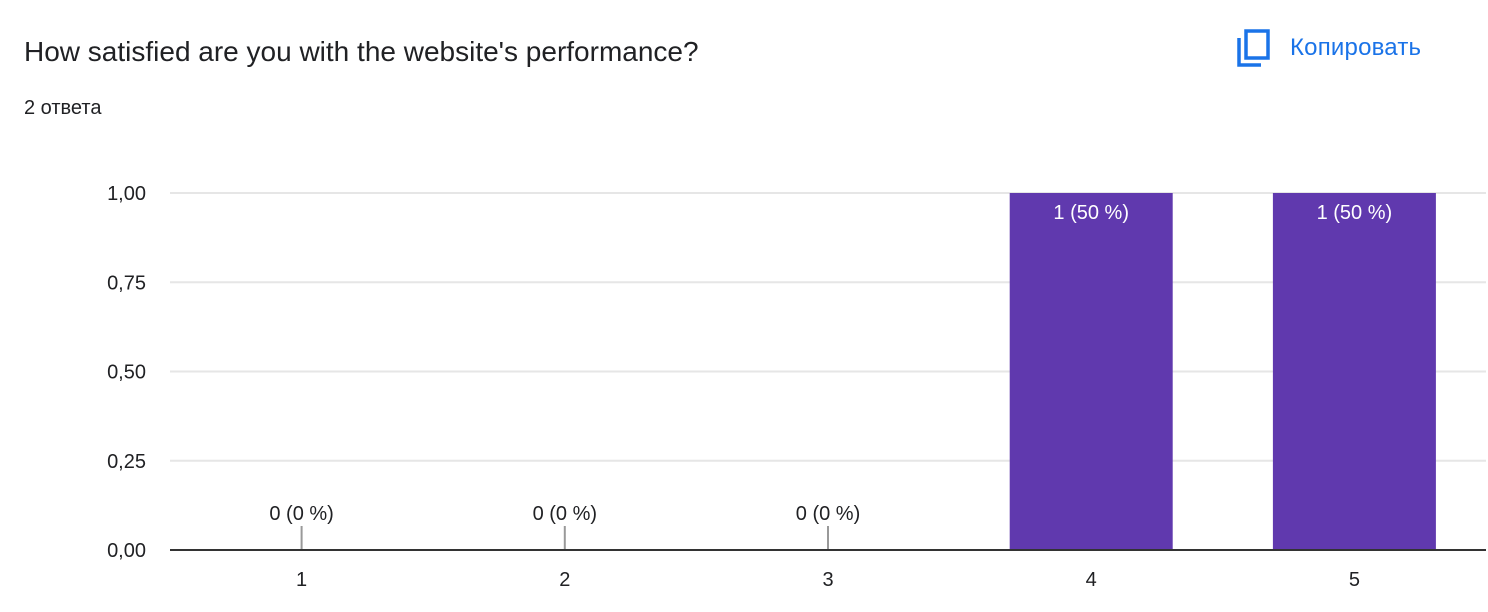 Image resolution: width=1488 pixels, height=612 pixels. I want to click on x-tick-label: 4, so click(1091, 580).